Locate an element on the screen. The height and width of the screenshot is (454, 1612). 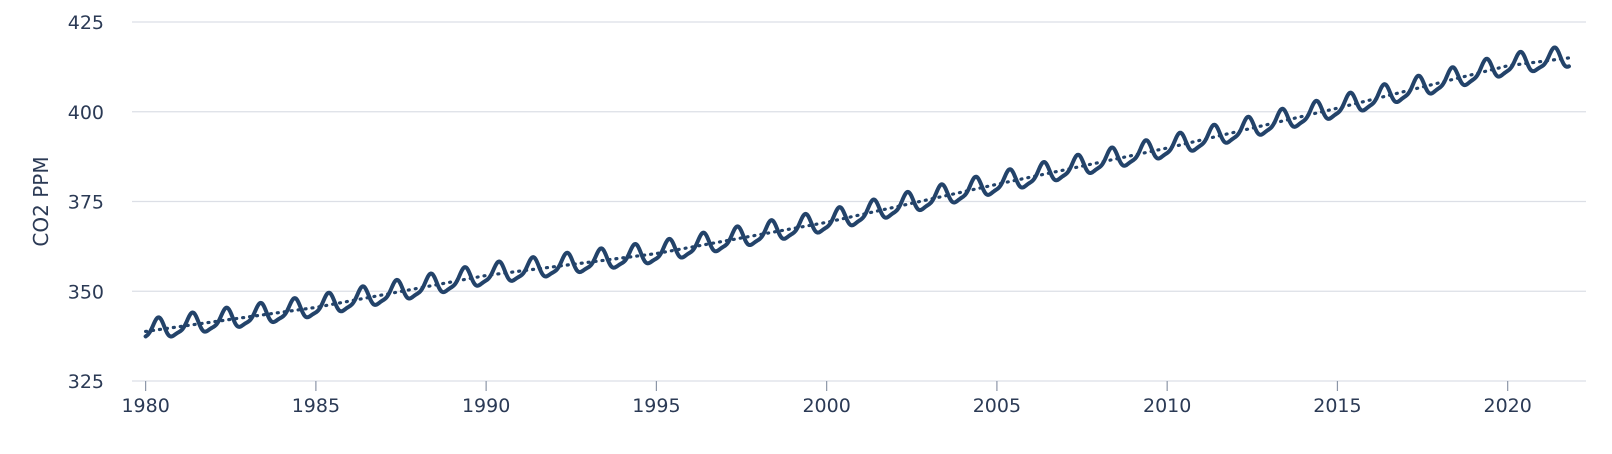
y-tick-label-325: 325 is located at coordinates (86, 382).